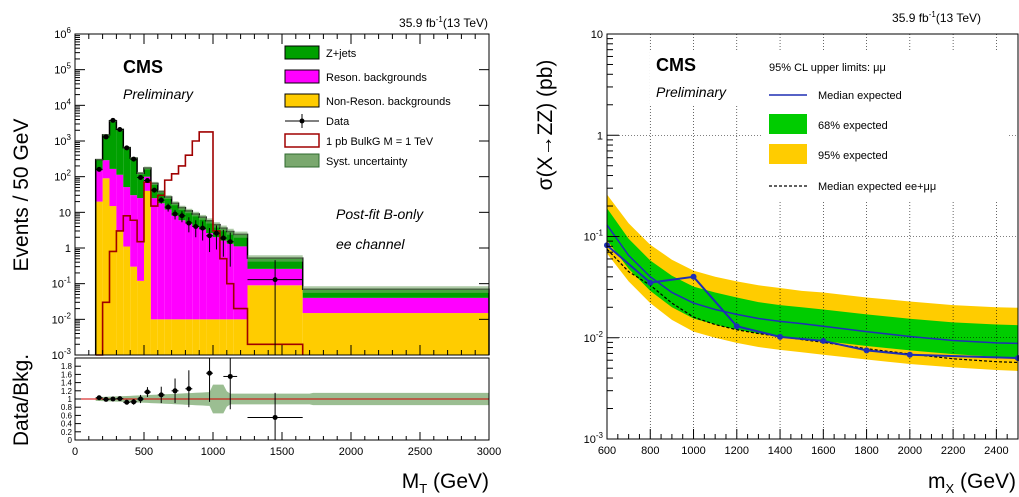 The image size is (1019, 497). Describe the element at coordinates (67, 374) in the screenshot. I see `lb-ytick-label-8: 1.6` at that location.